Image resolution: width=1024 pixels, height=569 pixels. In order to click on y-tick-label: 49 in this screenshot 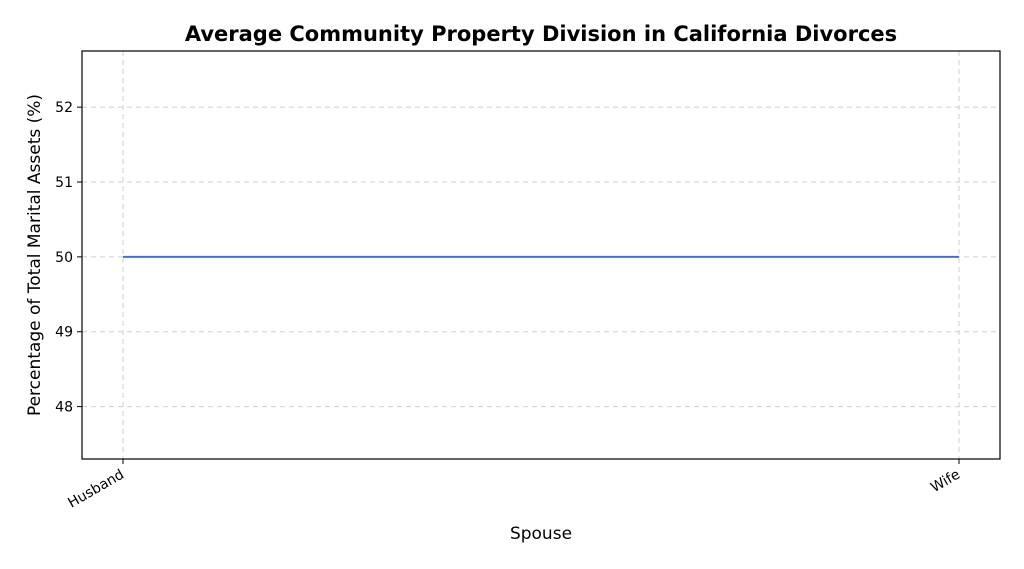, I will do `click(64, 333)`.